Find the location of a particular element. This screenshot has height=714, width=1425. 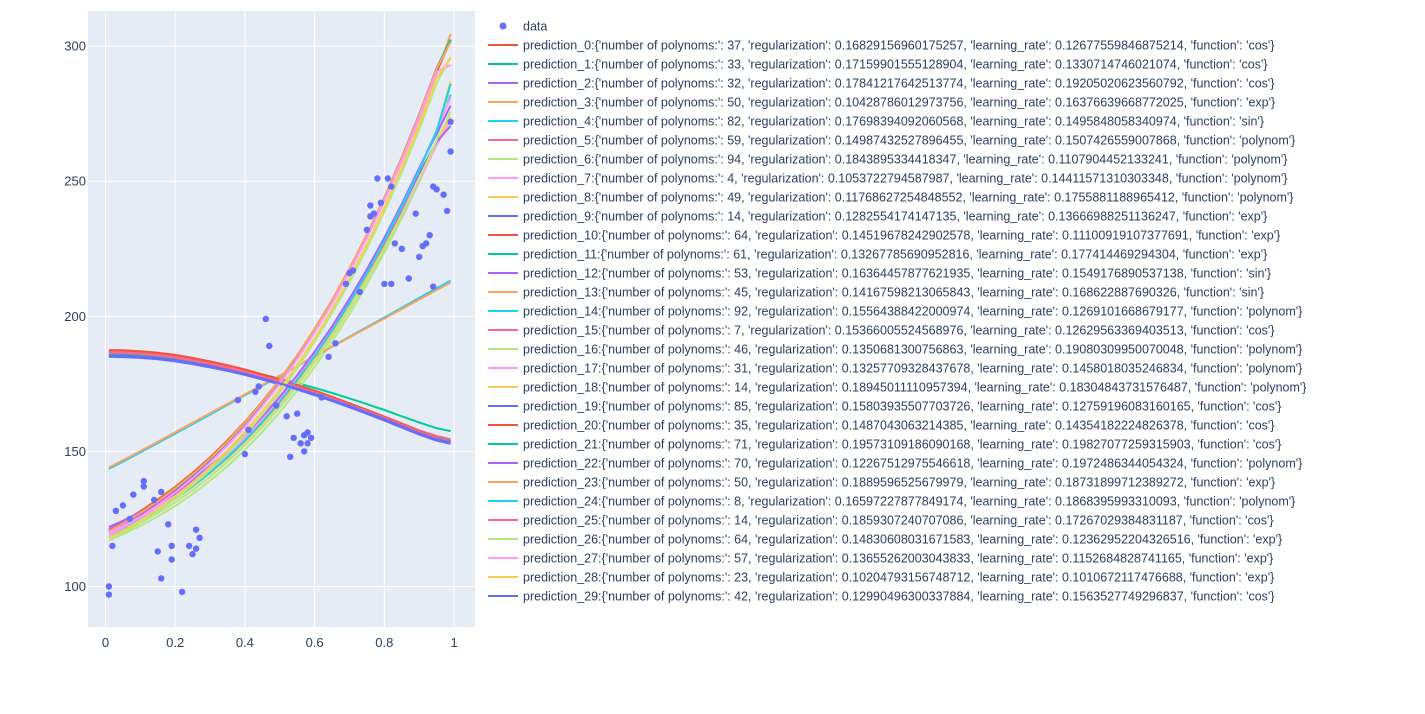

x-tick-label: 0 is located at coordinates (105, 642).